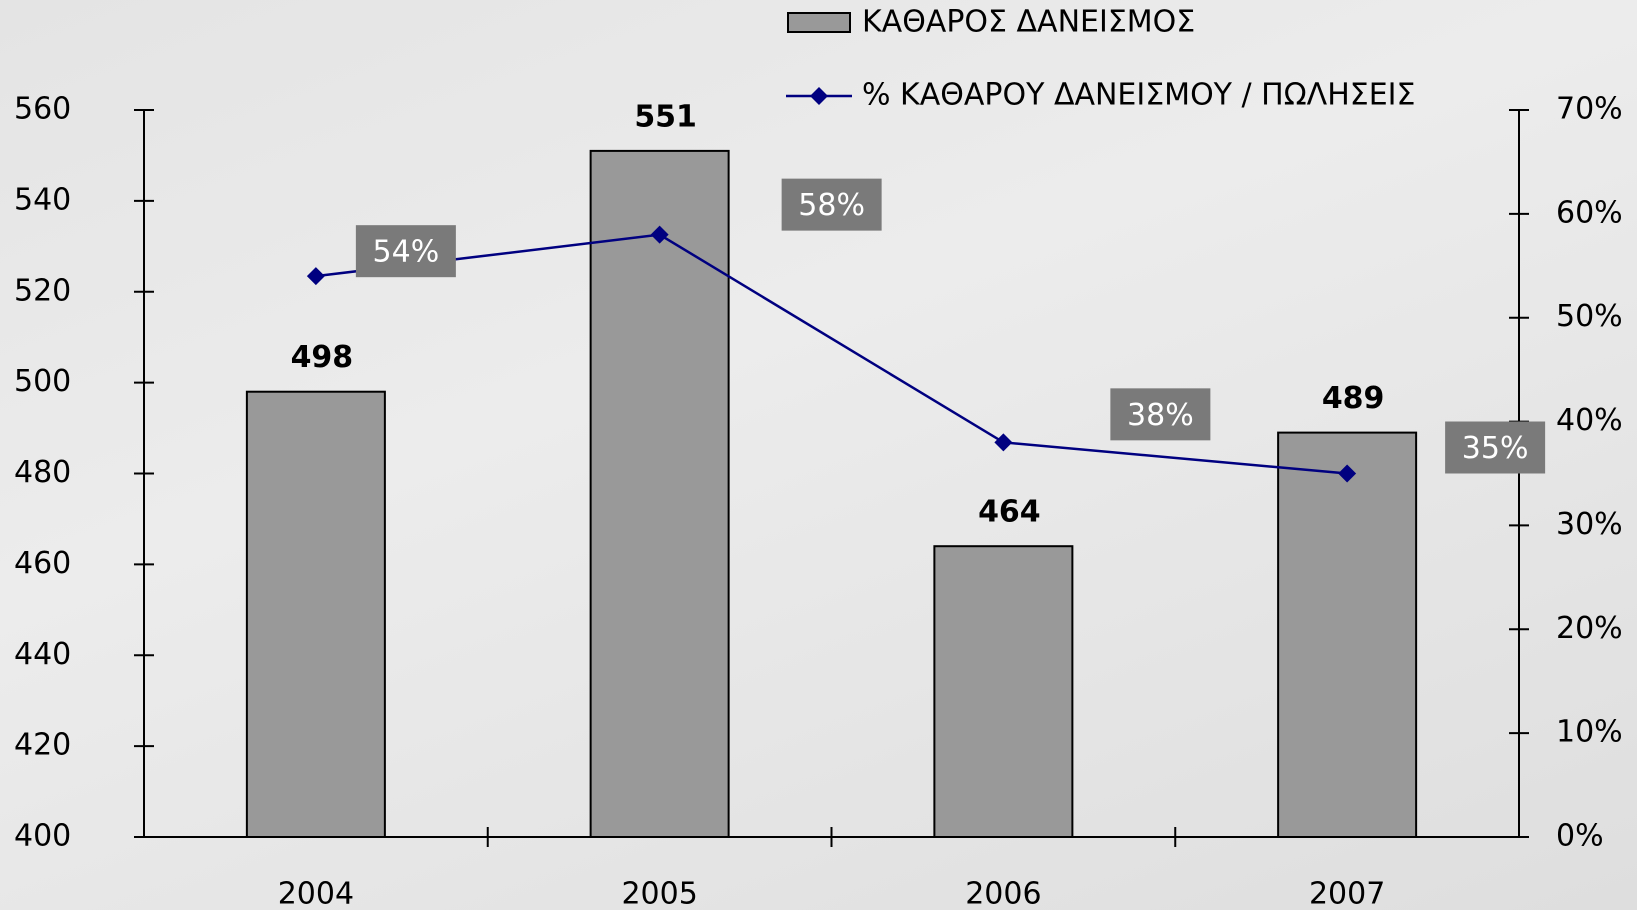 The width and height of the screenshot is (1637, 910). What do you see at coordinates (1347, 893) in the screenshot?
I see `x-tick-label: 2007` at bounding box center [1347, 893].